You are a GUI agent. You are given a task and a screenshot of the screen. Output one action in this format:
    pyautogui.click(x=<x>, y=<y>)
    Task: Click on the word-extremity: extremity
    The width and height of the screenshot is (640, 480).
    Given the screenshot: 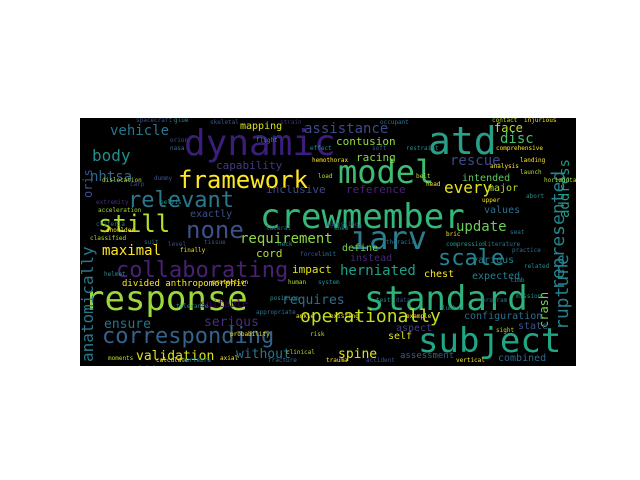 What is the action you would take?
    pyautogui.click(x=112, y=202)
    